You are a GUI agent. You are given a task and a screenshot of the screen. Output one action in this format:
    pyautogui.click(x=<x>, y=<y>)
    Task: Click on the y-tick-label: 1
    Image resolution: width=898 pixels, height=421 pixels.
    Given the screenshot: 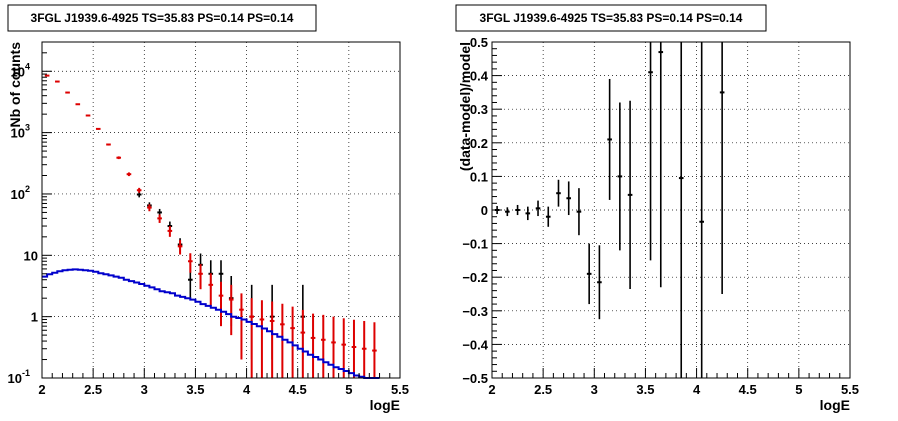 What is the action you would take?
    pyautogui.click(x=34, y=317)
    